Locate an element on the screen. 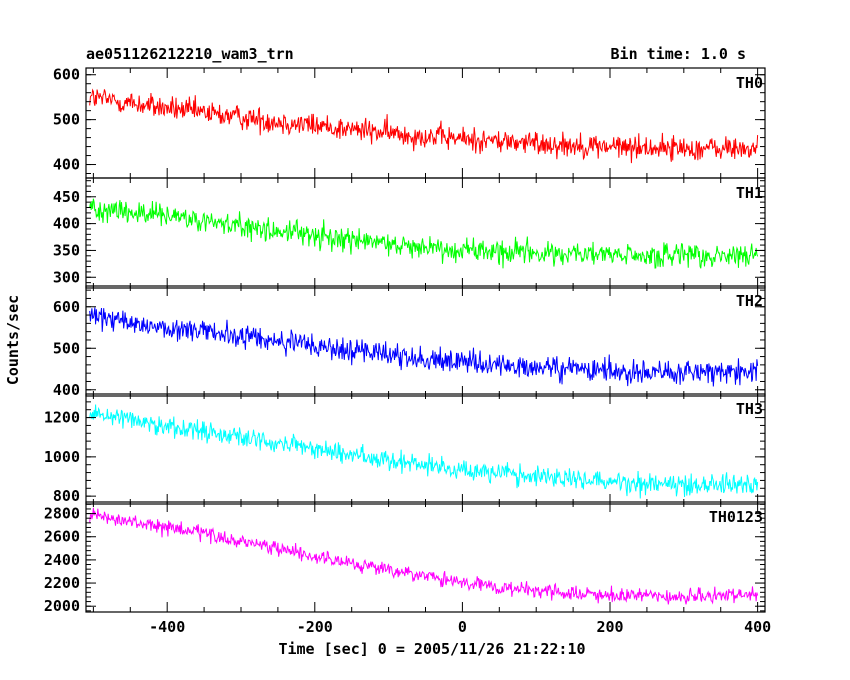 This screenshot has height=680, width=850. y-tick-label: 2800 is located at coordinates (62, 514).